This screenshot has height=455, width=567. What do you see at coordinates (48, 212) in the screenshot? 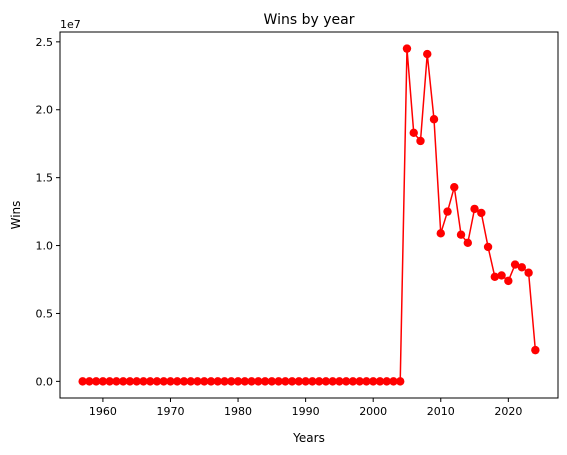
I see `y-axis: 0.0 0.5 1.0 1.5 2.0 2.5` at bounding box center [48, 212].